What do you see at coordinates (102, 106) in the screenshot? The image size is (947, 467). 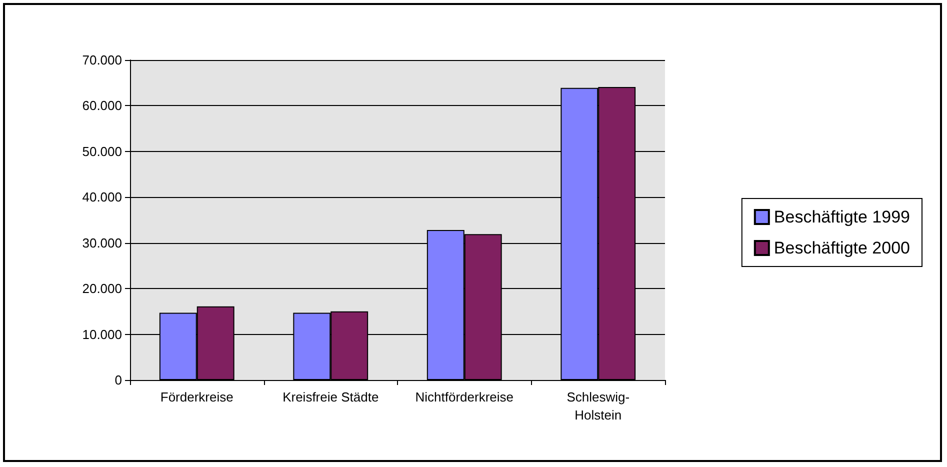 I see `y-tick-label: 60.000` at bounding box center [102, 106].